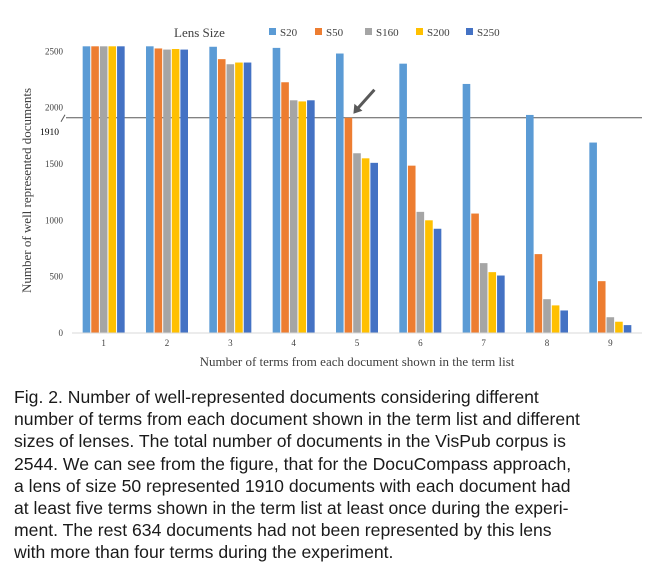  What do you see at coordinates (272, 31) in the screenshot?
I see `legend-swatch-s20` at bounding box center [272, 31].